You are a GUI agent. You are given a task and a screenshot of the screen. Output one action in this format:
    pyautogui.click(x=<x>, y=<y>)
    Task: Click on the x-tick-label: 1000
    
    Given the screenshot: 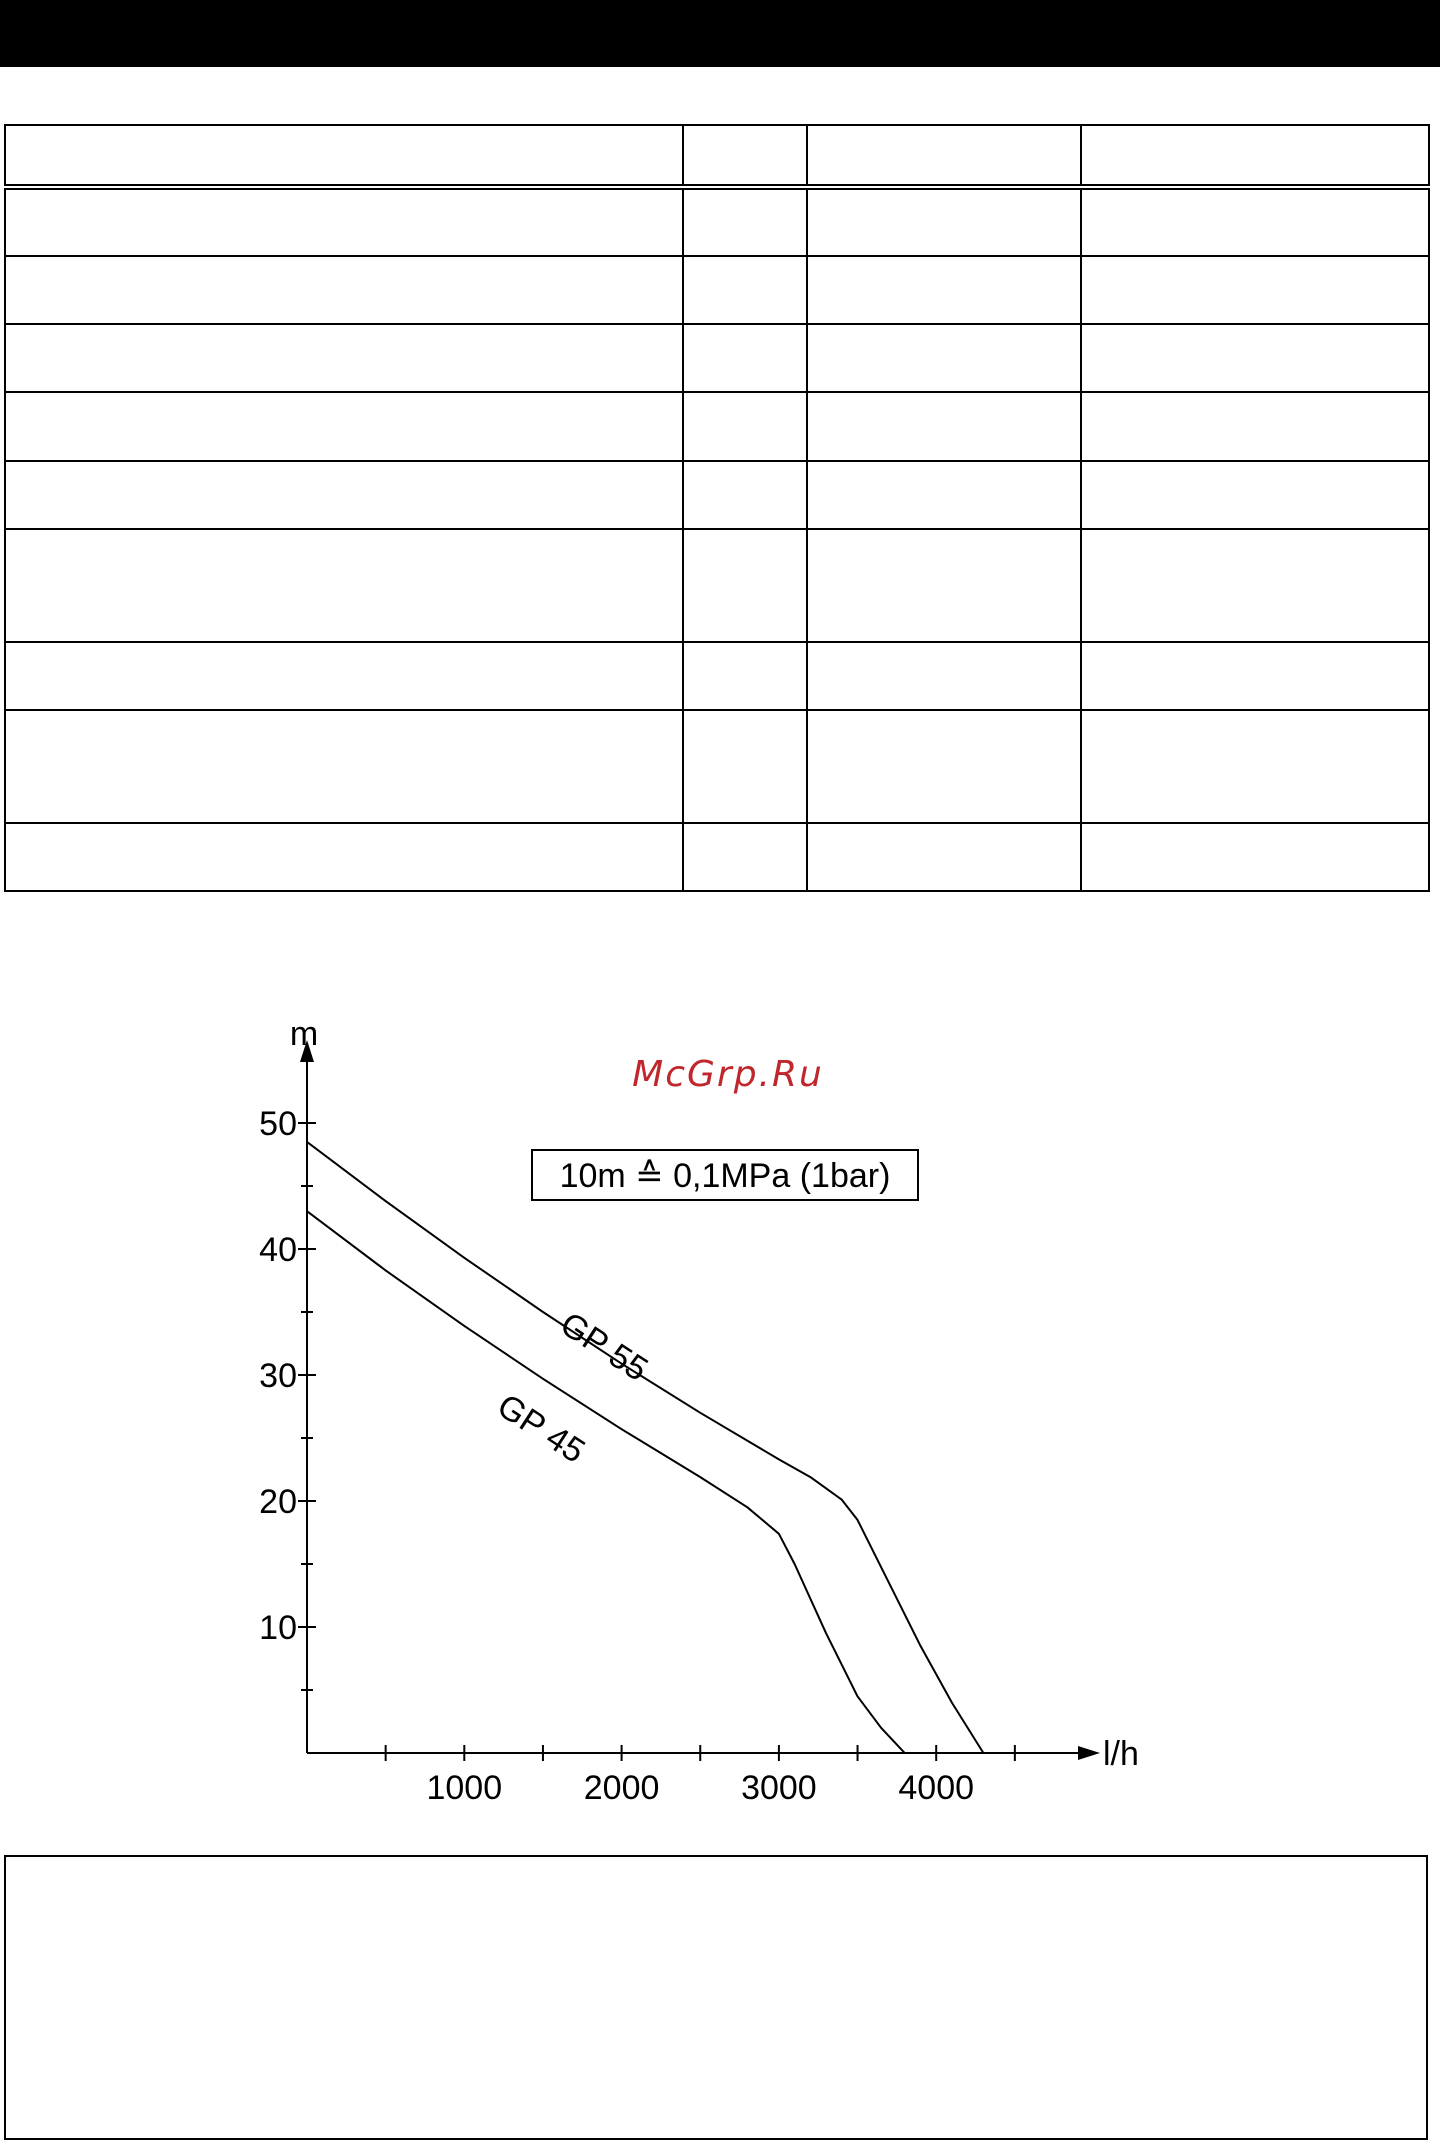 What is the action you would take?
    pyautogui.click(x=464, y=1788)
    